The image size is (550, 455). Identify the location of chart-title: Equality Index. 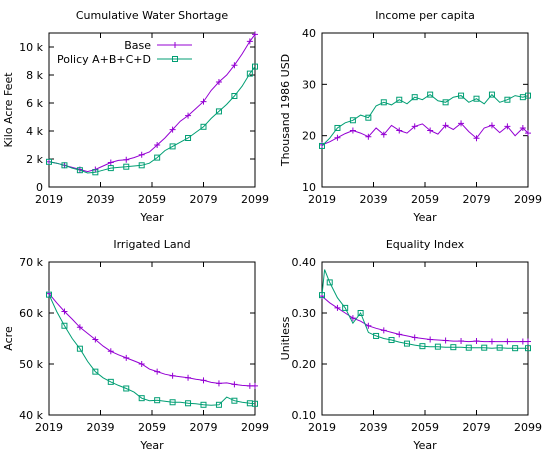
(425, 244).